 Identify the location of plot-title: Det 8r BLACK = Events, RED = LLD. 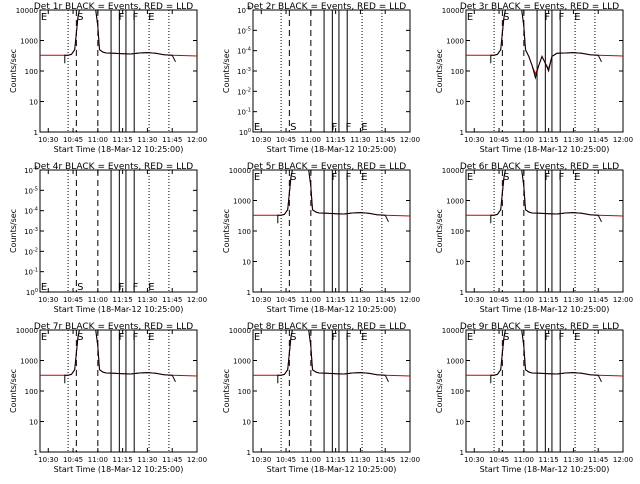
(326, 327).